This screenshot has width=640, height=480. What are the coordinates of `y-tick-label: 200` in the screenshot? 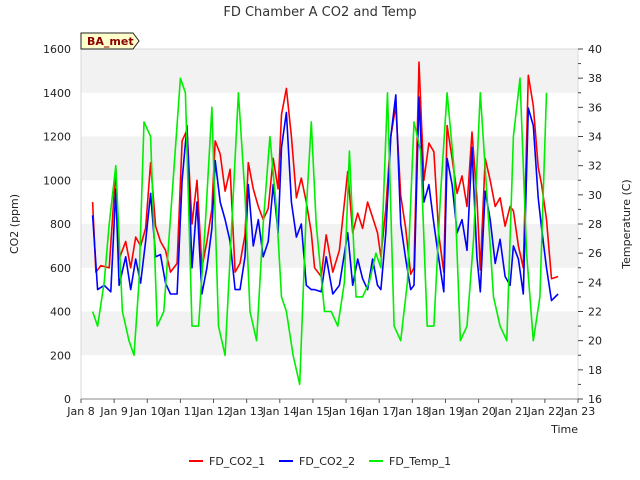 It's located at (60, 355).